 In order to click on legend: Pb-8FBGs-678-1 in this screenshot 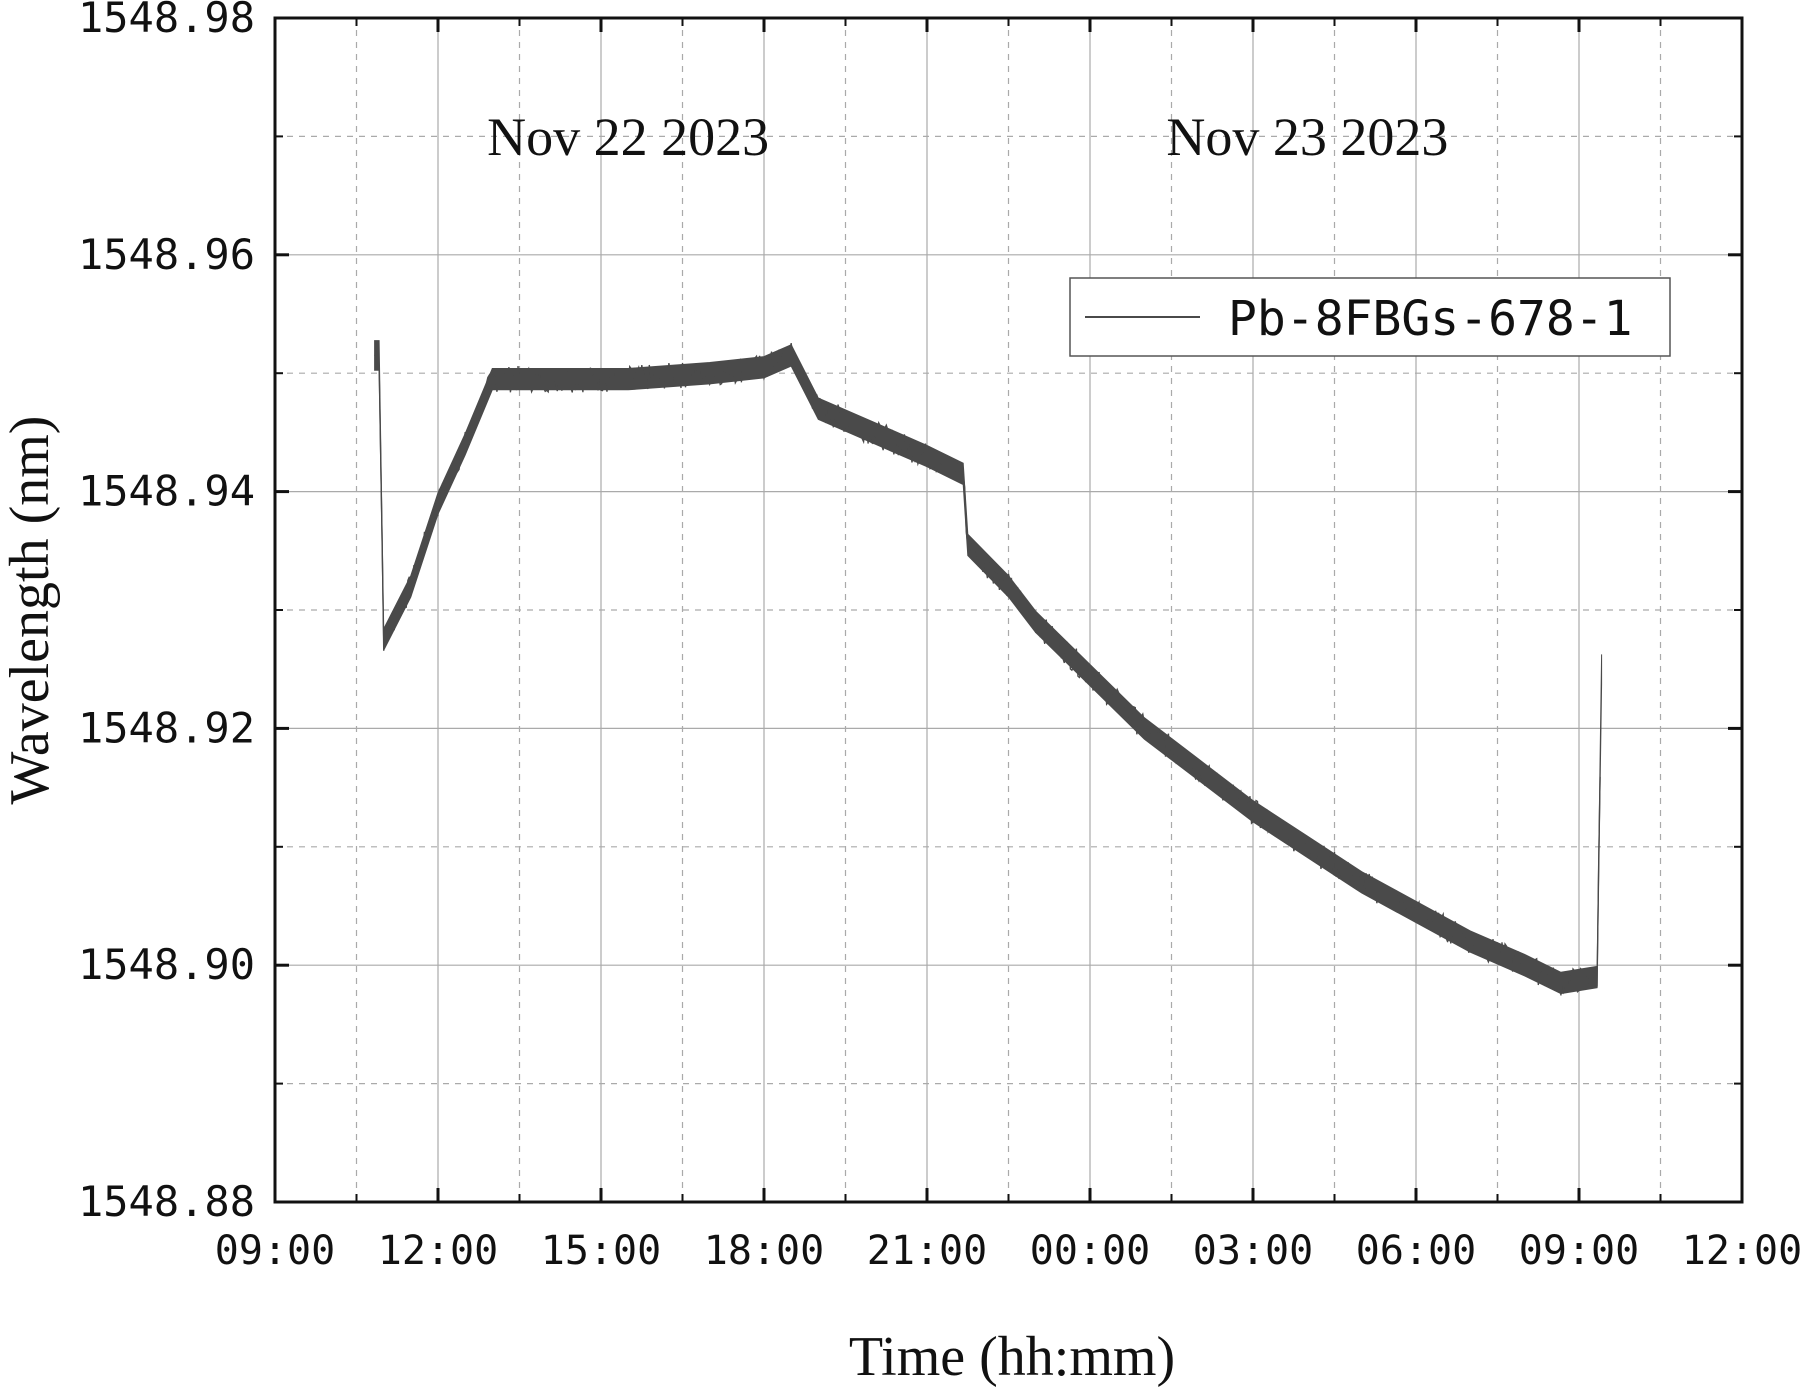, I will do `click(1370, 317)`.